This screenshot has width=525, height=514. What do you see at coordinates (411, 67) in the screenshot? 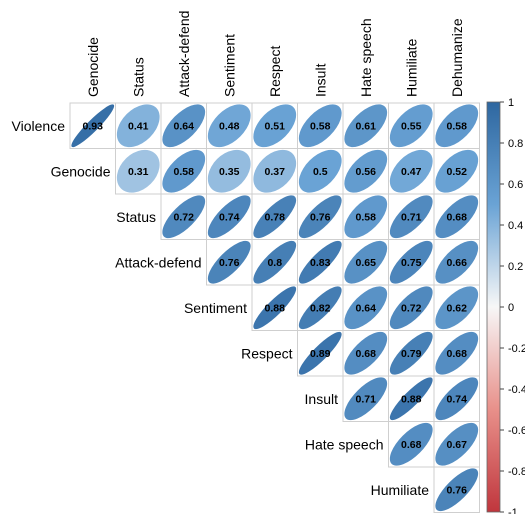
I see `column-label: Humiliate` at bounding box center [411, 67].